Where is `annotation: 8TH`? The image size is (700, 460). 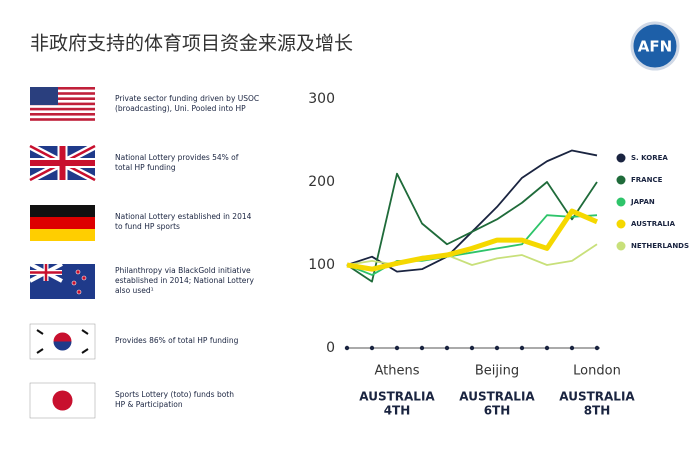
annotation: 8TH is located at coordinates (597, 411).